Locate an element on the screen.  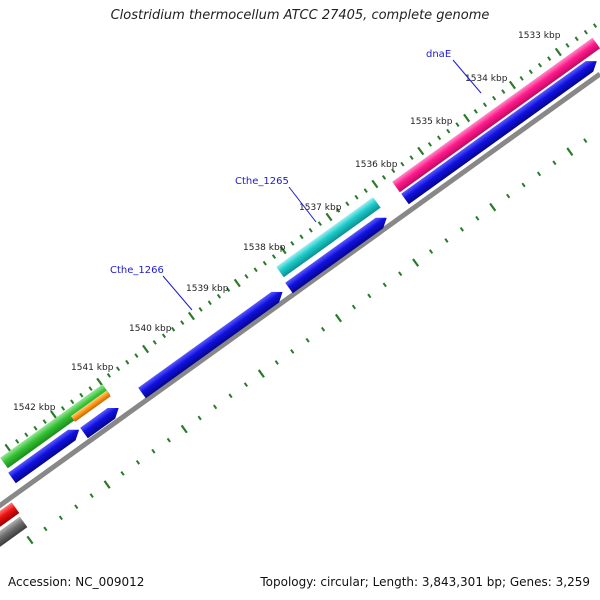
gene-blue-feature-5-shape is located at coordinates (44, 456).